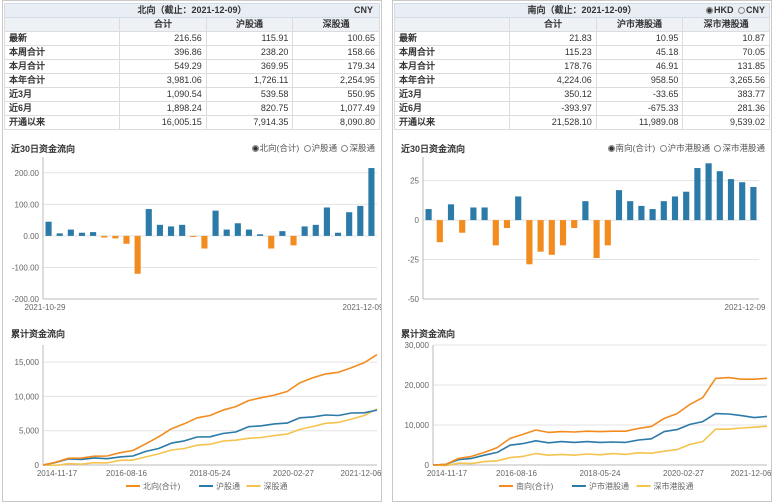 This screenshot has width=774, height=504. I want to click on radio-cny, so click(741, 10).